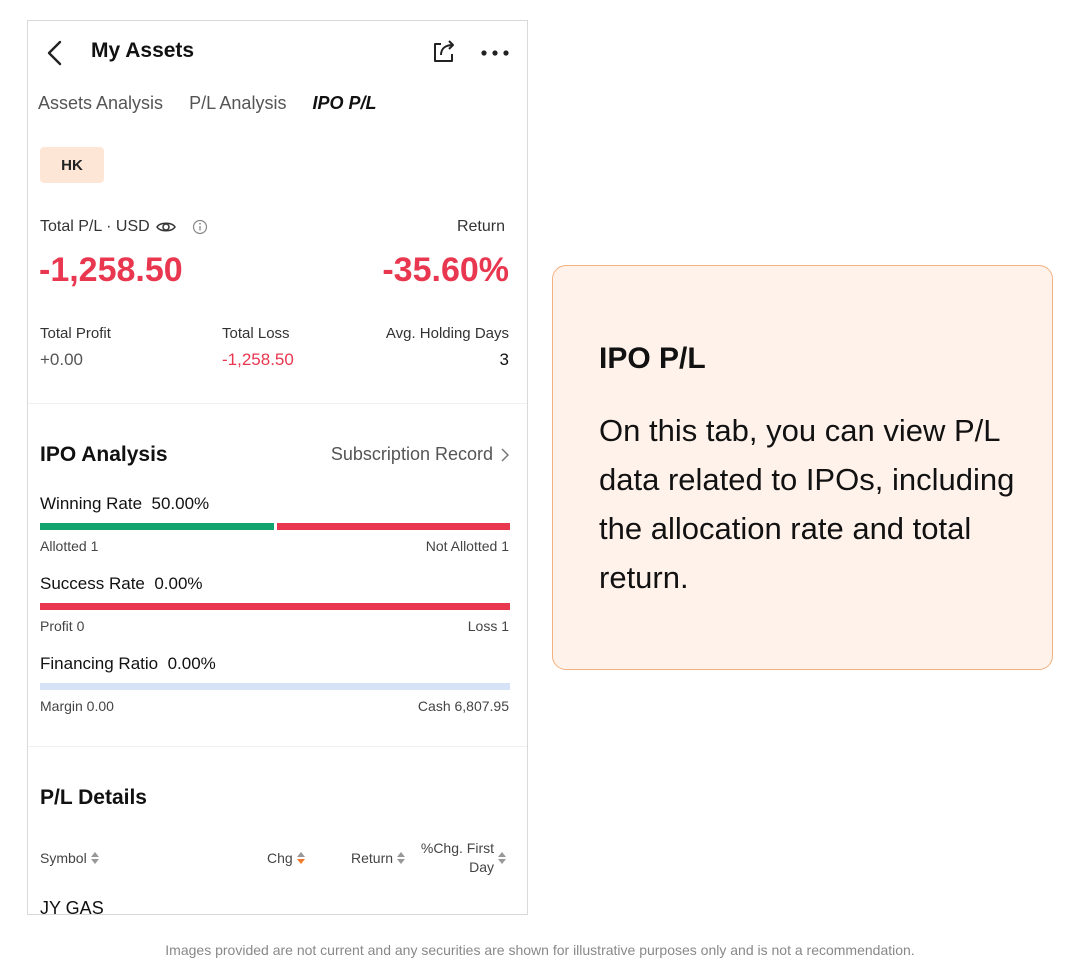  Describe the element at coordinates (95, 226) in the screenshot. I see `total-pl-label: Total P/L · USD` at that location.